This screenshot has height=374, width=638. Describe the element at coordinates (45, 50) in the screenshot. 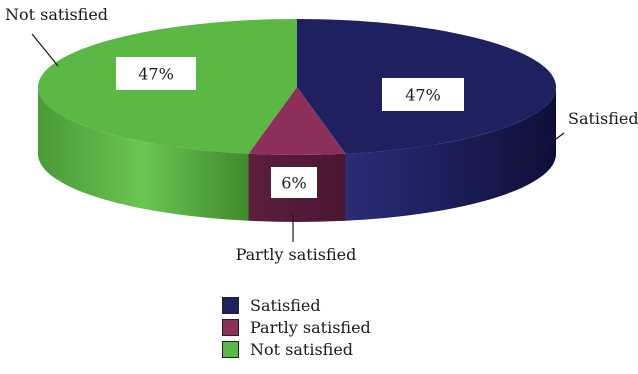

I see `callout-line-not-satisfied` at that location.